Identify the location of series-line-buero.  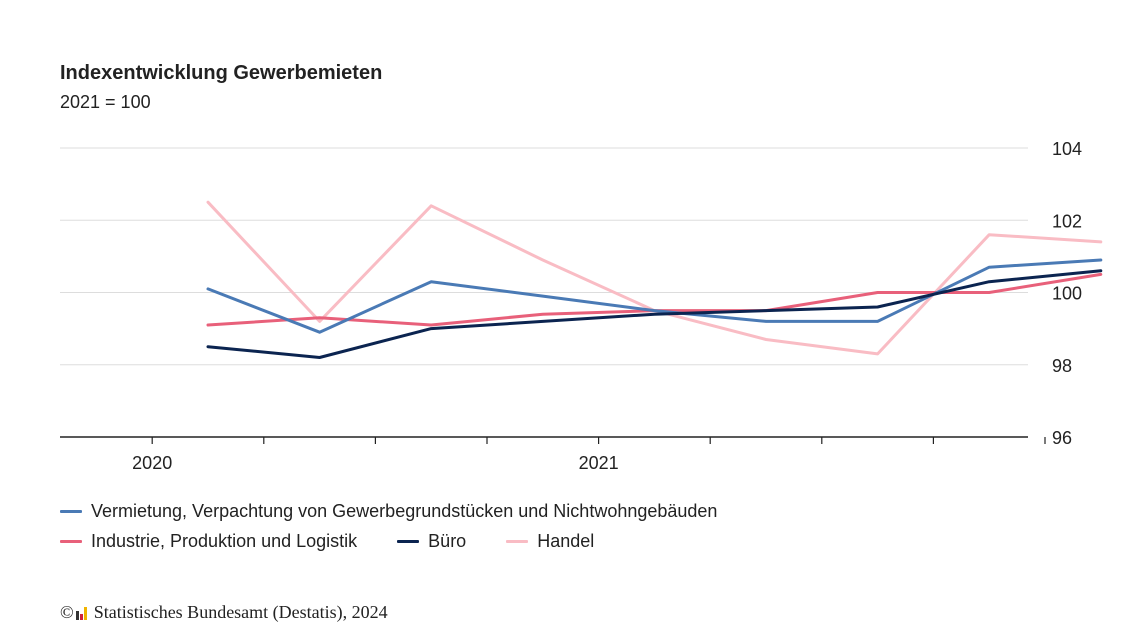
(654, 314).